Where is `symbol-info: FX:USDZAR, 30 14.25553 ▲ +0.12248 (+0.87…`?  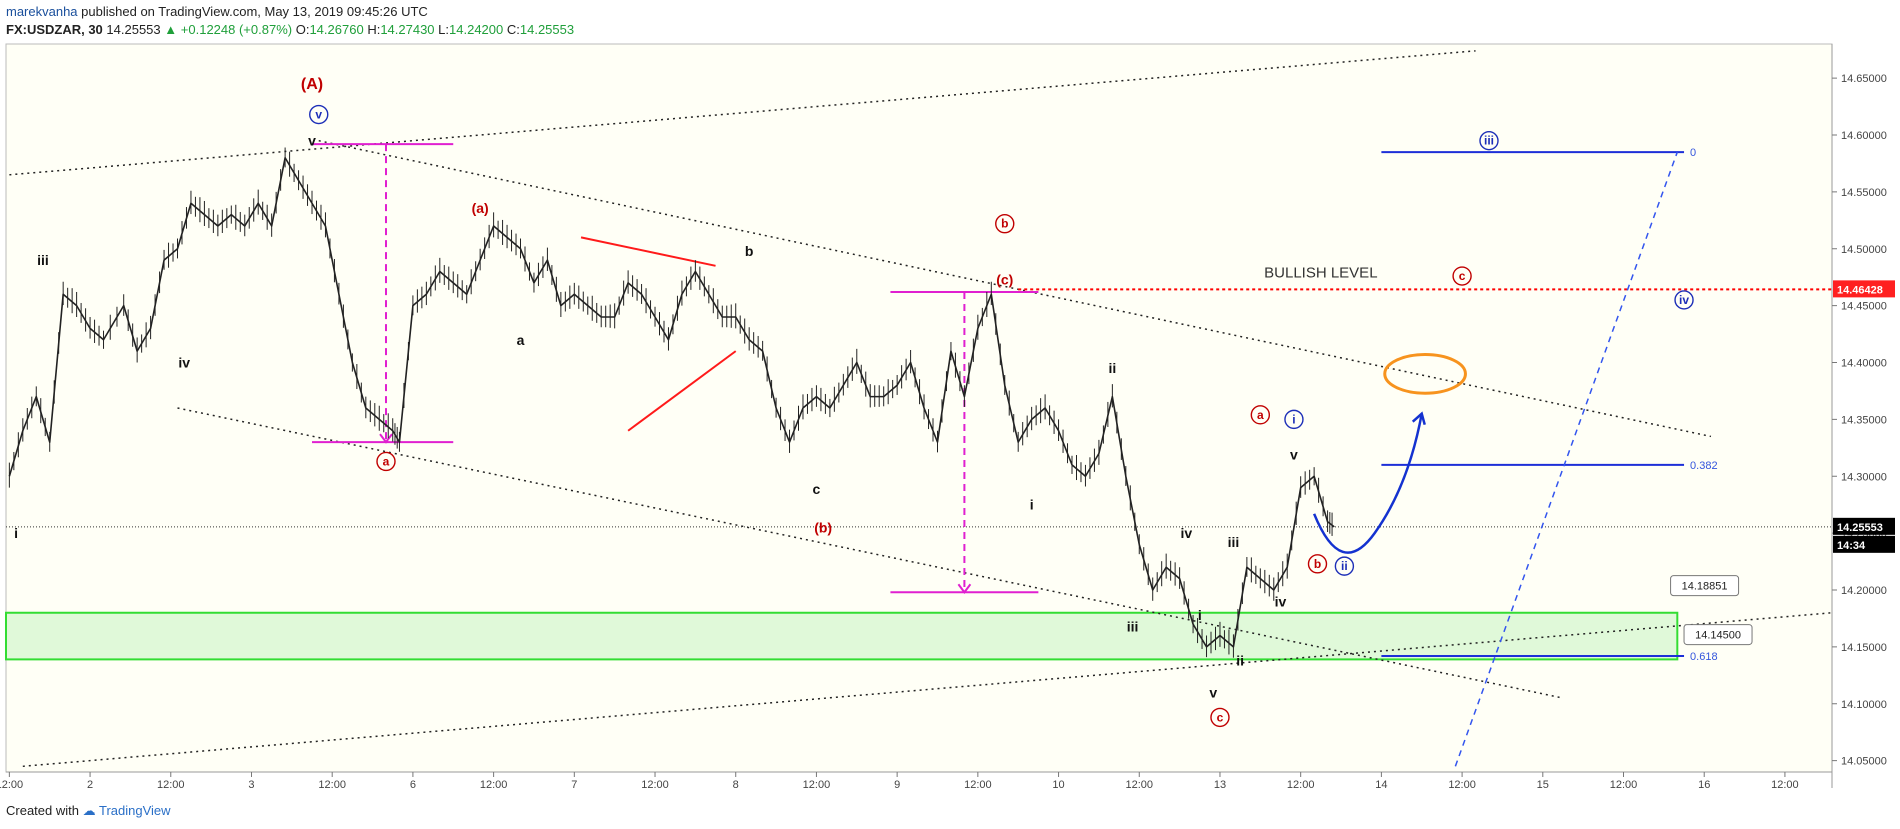
symbol-info: FX:USDZAR, 30 14.25553 ▲ +0.12248 (+0.87… is located at coordinates (290, 29).